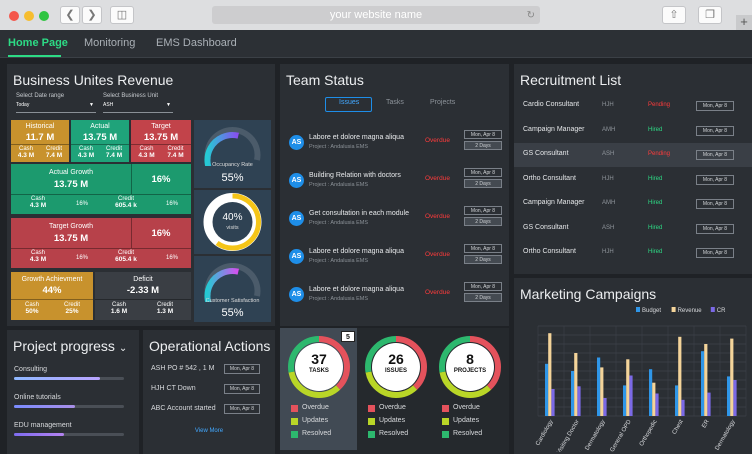 This screenshot has height=454, width=752. What do you see at coordinates (92, 15) in the screenshot?
I see `forward-button: ❯` at bounding box center [92, 15].